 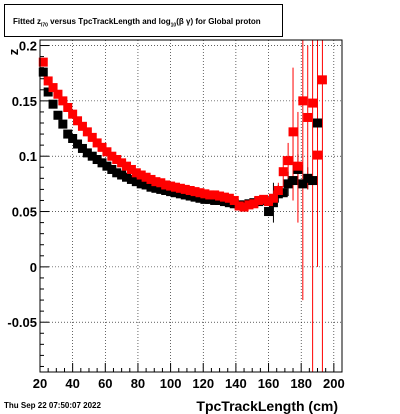 I want to click on title-suffix: (β γ) for Global proton, so click(x=218, y=21).